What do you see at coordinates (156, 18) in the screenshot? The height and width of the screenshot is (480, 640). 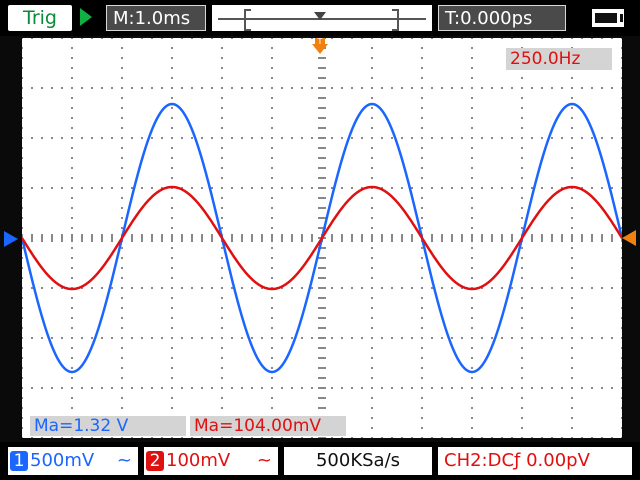 I see `timebase-readout: M:1.0ms` at bounding box center [156, 18].